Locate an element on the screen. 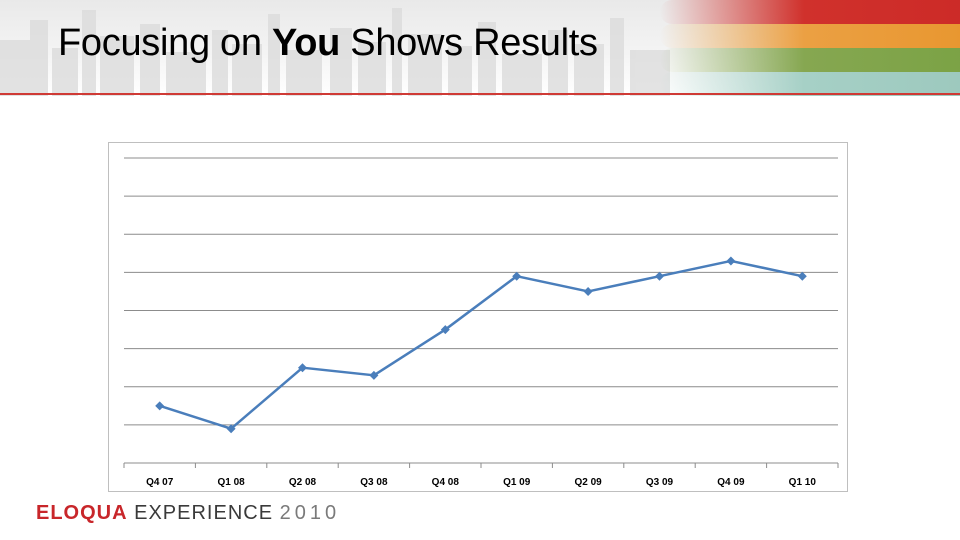 The height and width of the screenshot is (540, 960). x-tick-label: Q1 09 is located at coordinates (517, 482).